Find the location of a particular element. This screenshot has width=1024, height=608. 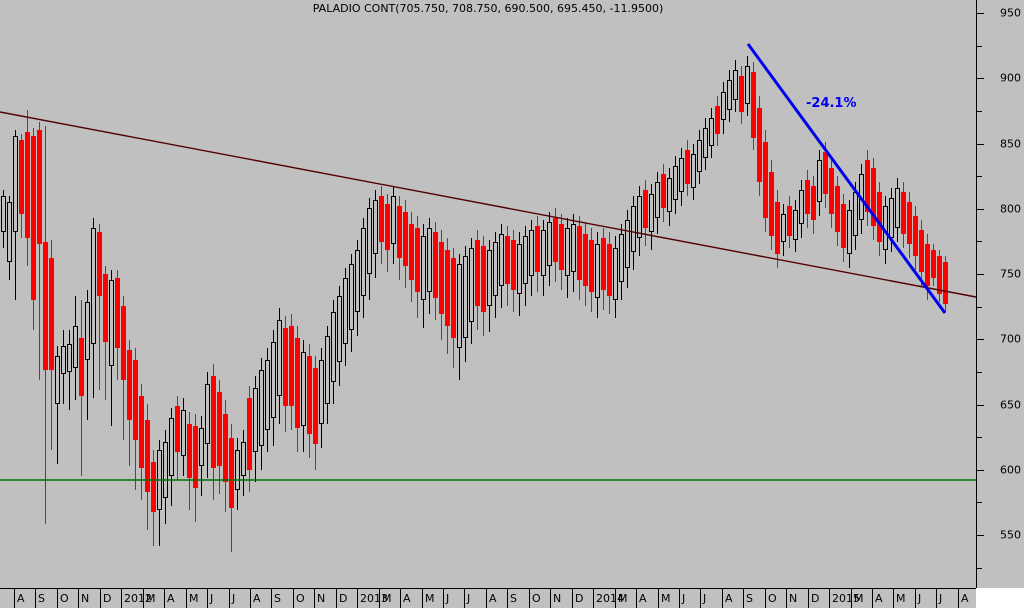

price-tick-label: 550 is located at coordinates (1010, 535).